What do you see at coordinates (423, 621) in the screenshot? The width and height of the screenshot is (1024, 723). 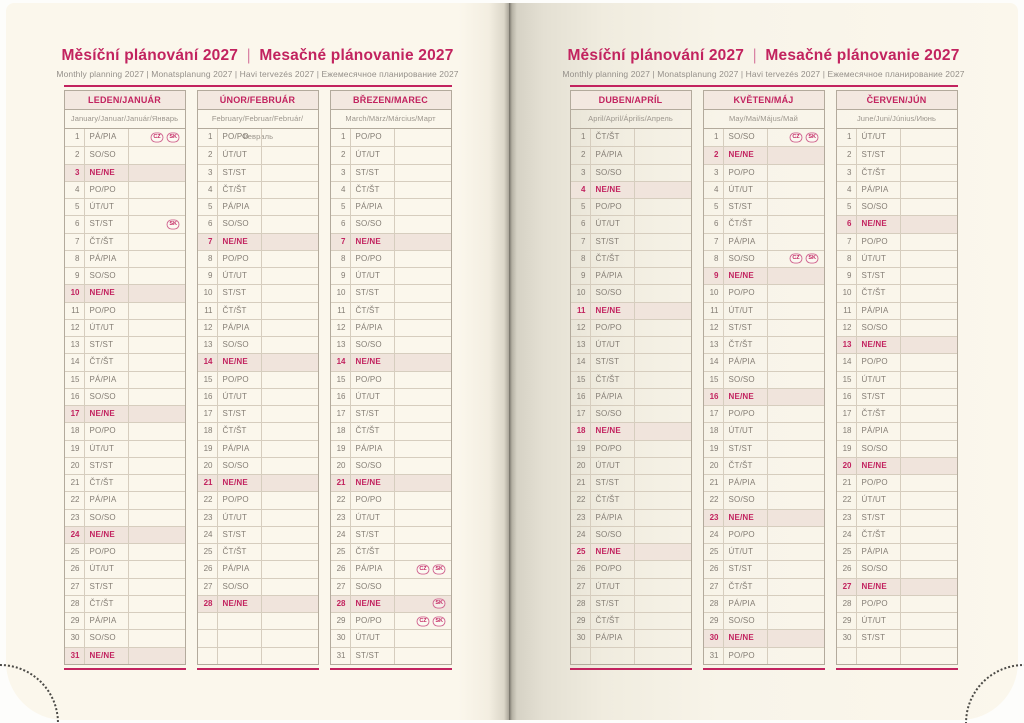 I see `notes-area: CZ SK` at bounding box center [423, 621].